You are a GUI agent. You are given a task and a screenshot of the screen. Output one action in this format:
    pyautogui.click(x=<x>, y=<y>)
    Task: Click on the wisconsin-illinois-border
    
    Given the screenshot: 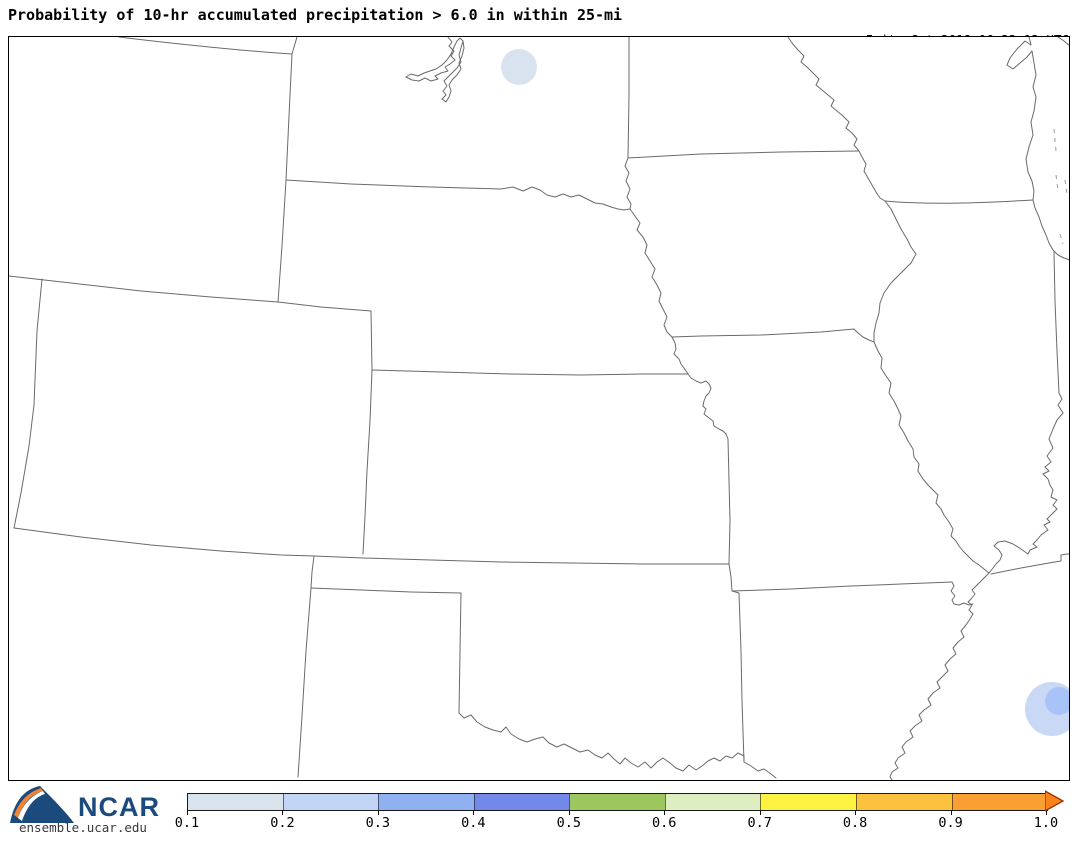 What is the action you would take?
    pyautogui.click(x=959, y=201)
    